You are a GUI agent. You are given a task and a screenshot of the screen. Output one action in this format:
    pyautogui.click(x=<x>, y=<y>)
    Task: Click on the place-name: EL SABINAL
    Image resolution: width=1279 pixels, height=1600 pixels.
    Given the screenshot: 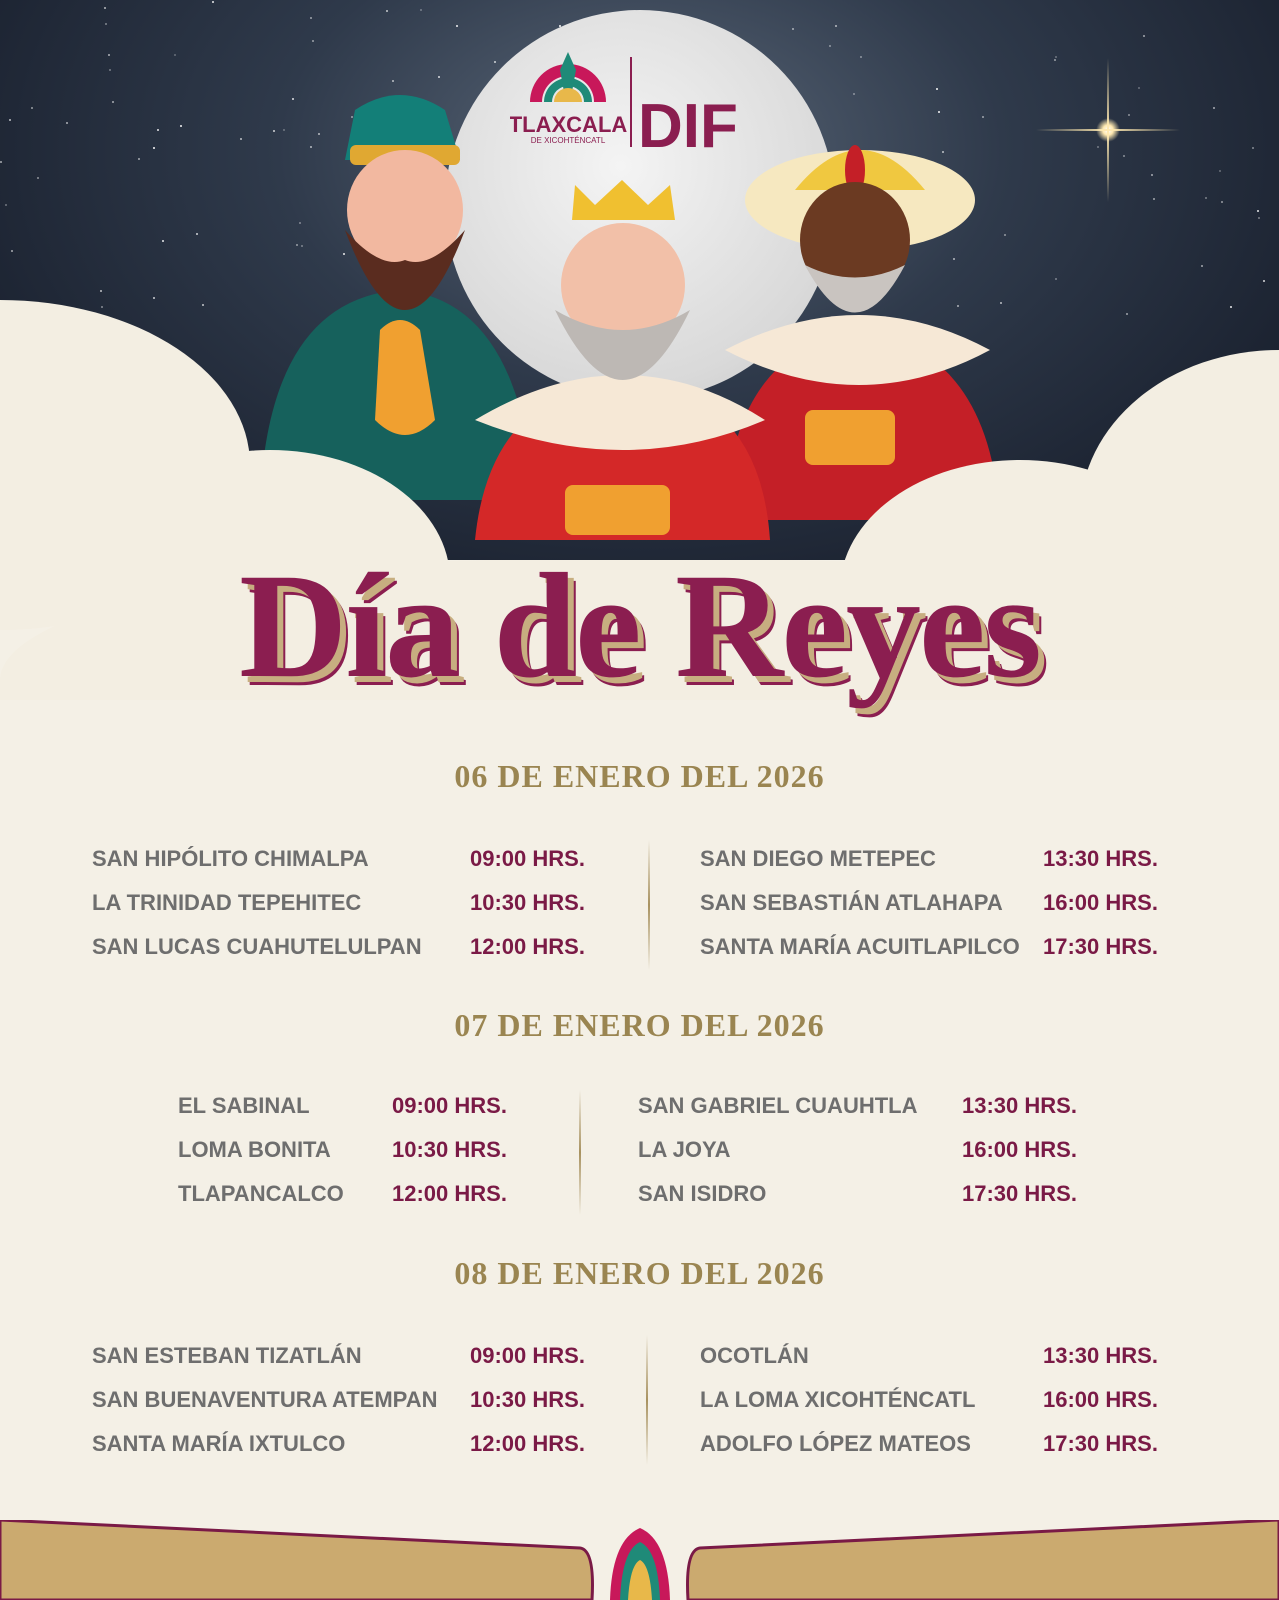 What is the action you would take?
    pyautogui.click(x=244, y=1105)
    